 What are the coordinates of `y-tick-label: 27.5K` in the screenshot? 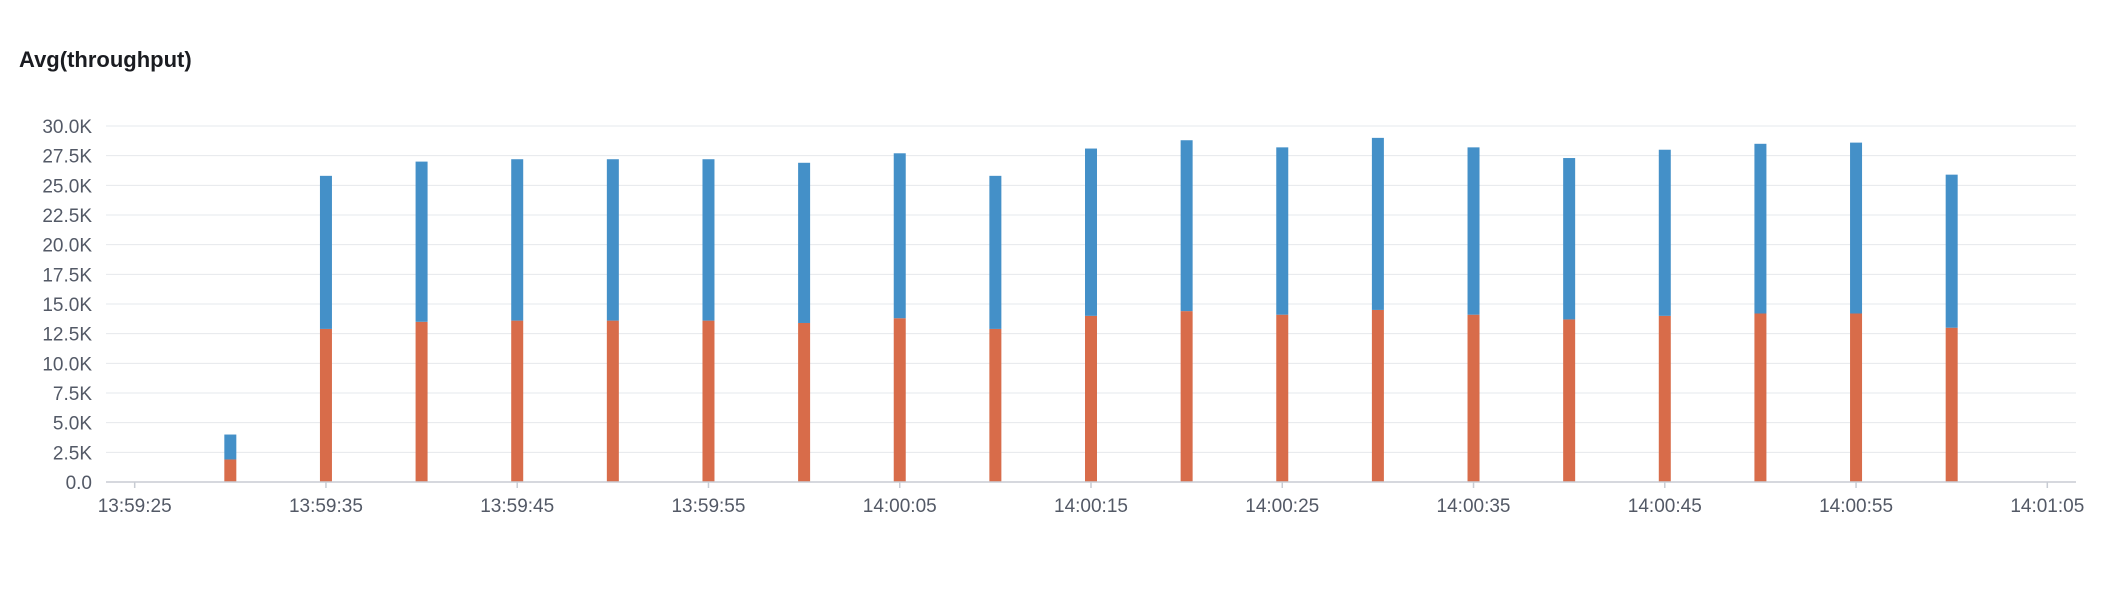 It's located at (67, 157).